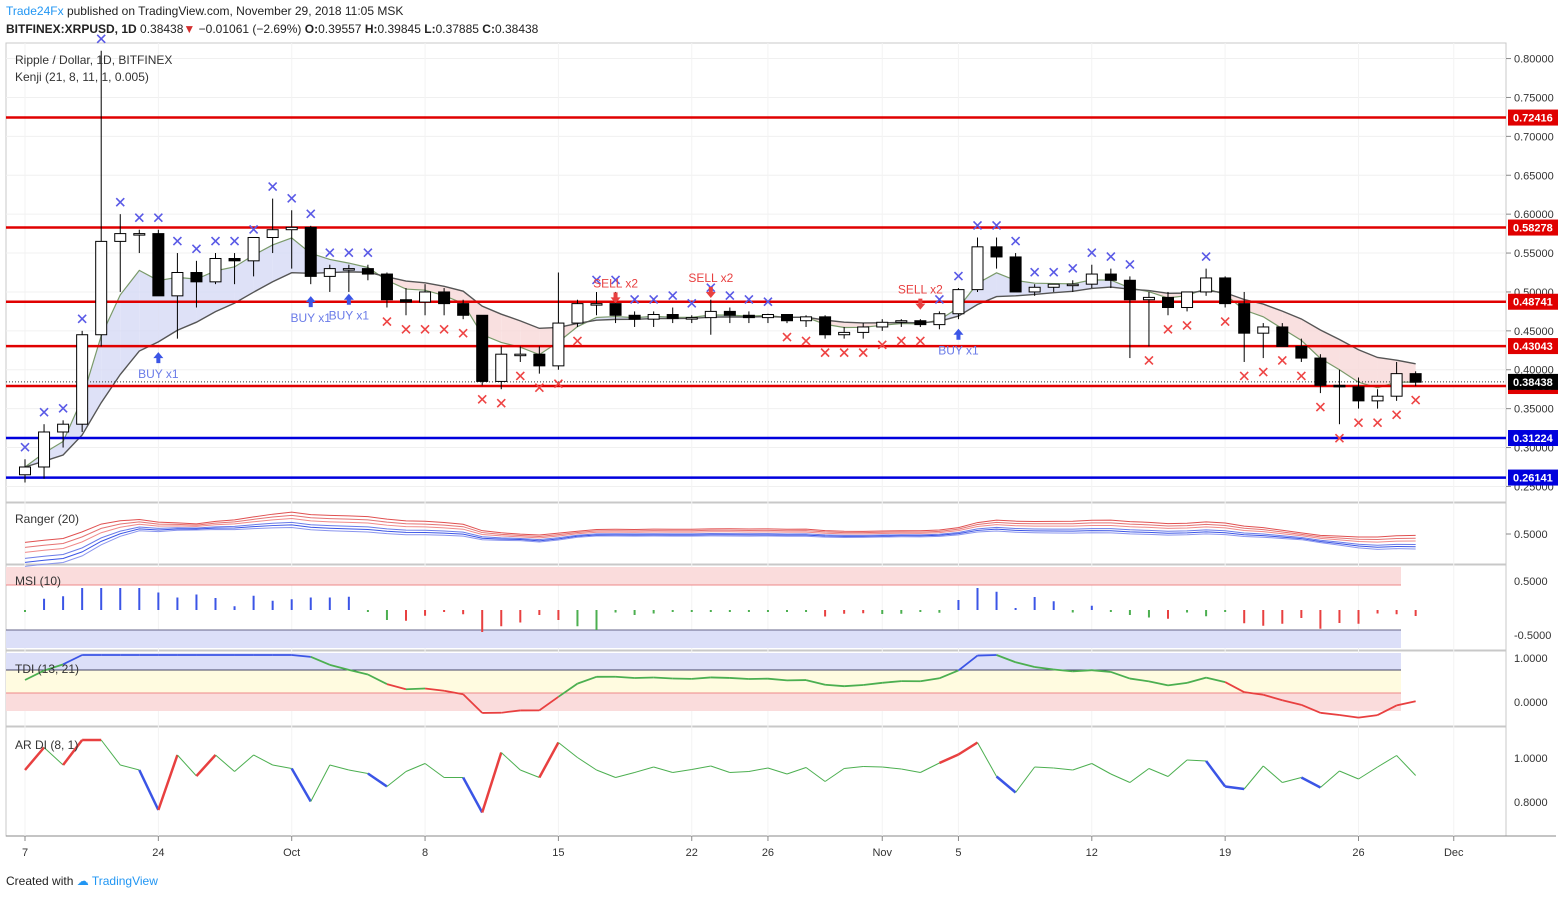  What do you see at coordinates (40, 881) in the screenshot?
I see `created-with-text: Created with` at bounding box center [40, 881].